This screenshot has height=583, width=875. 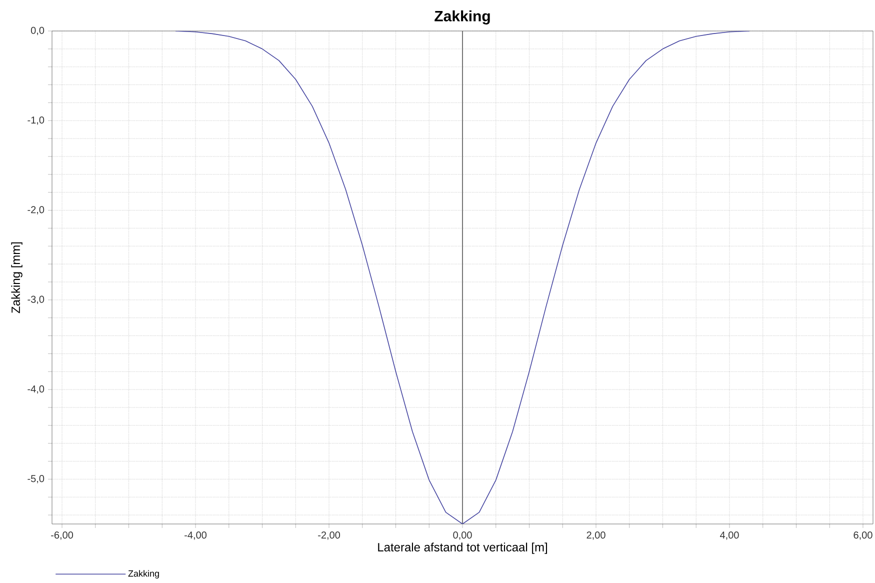 What do you see at coordinates (329, 536) in the screenshot?
I see `x-tick-label: -2,00` at bounding box center [329, 536].